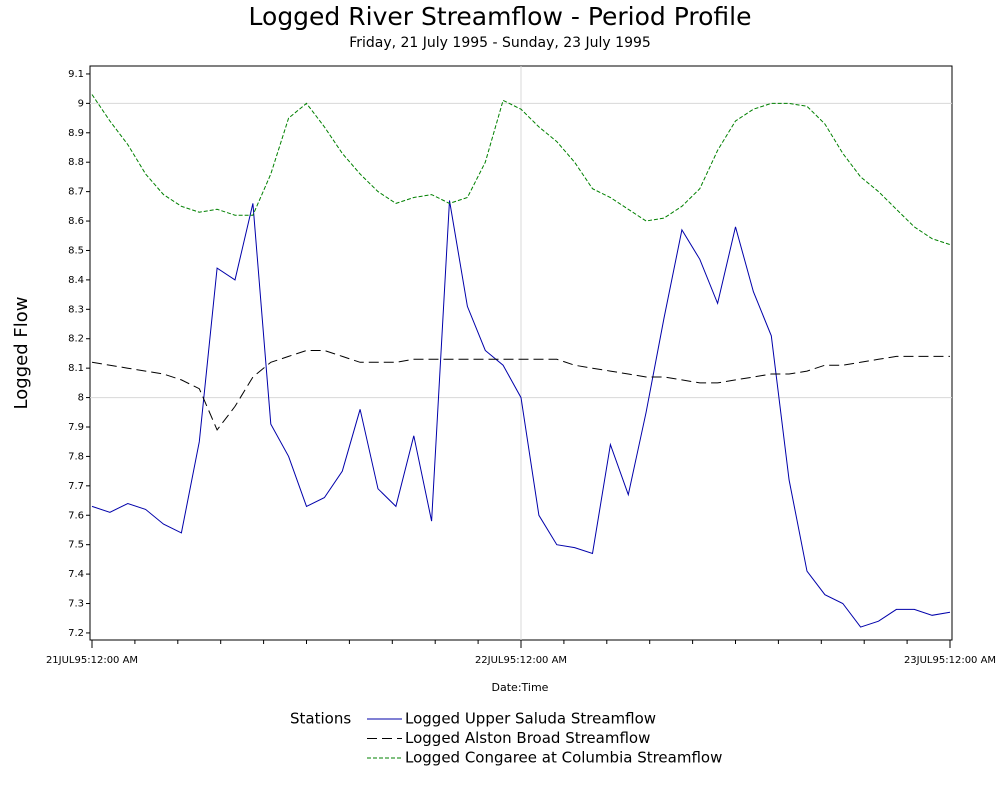 The height and width of the screenshot is (806, 1008). I want to click on y-tick-label: 9.1, so click(76, 74).